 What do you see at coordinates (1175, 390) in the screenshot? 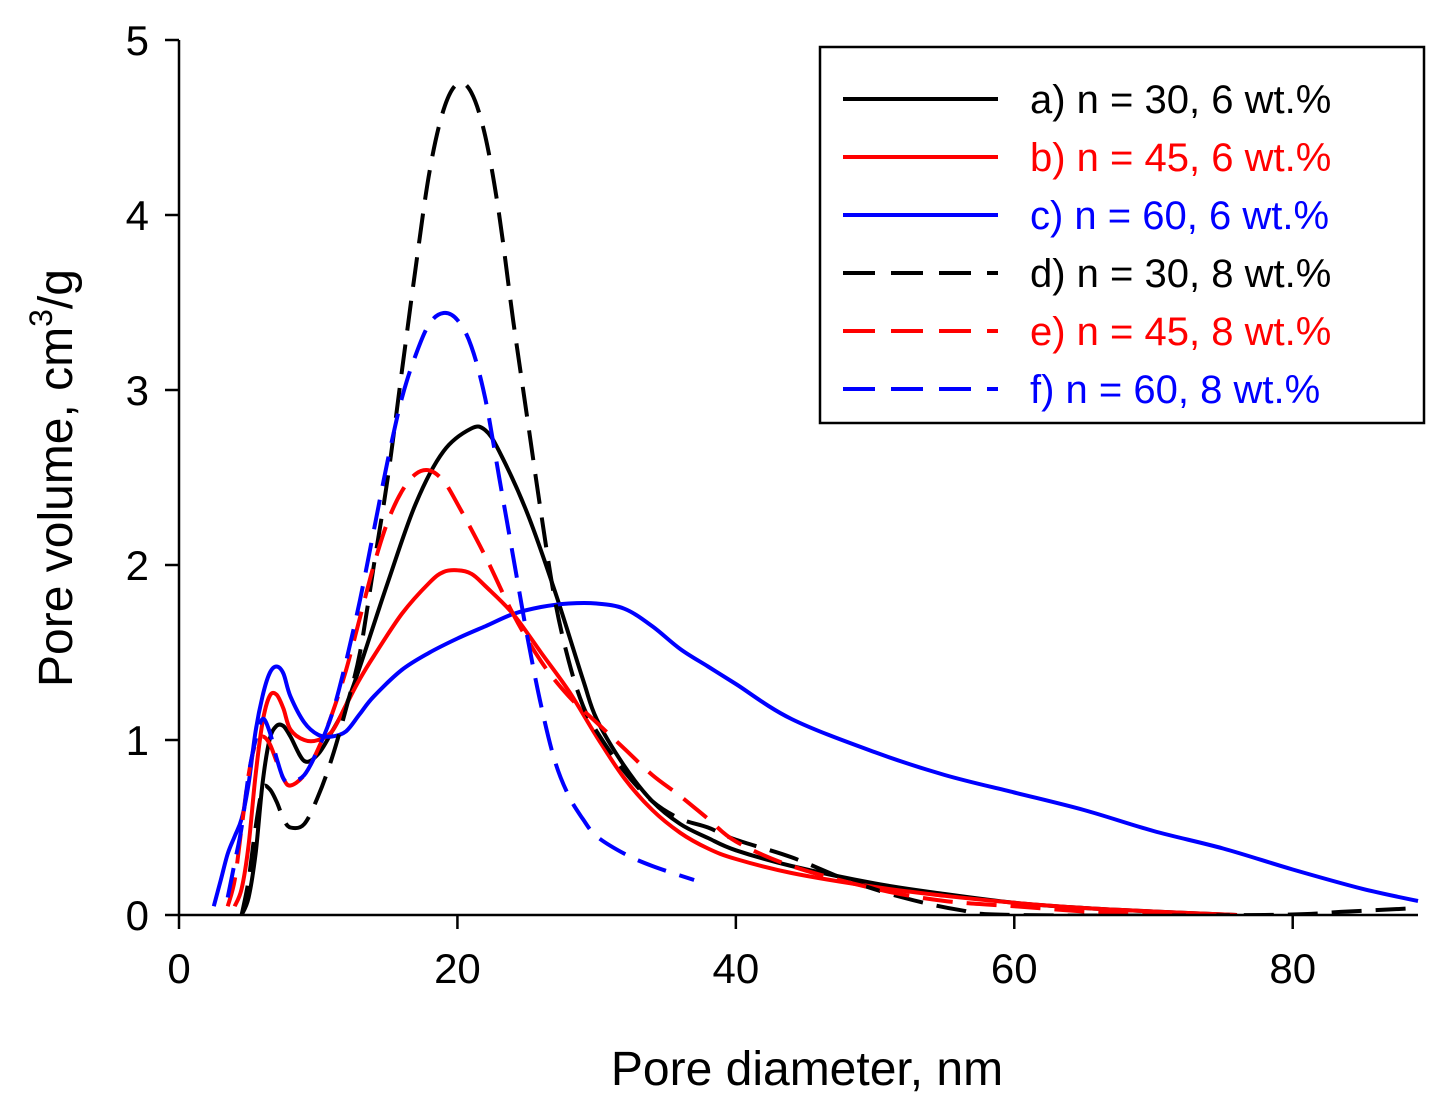
I see `legend-label-f: f) n = 60, 8 wt.%` at bounding box center [1175, 390].